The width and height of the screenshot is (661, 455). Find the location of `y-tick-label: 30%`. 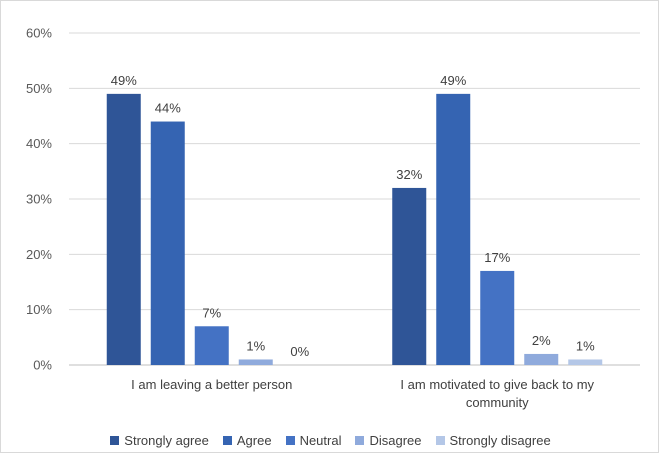

y-tick-label: 30% is located at coordinates (39, 199).